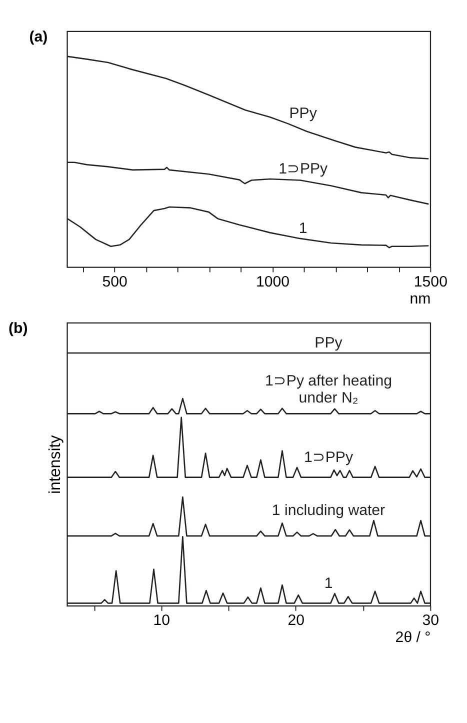 The height and width of the screenshot is (723, 467). What do you see at coordinates (328, 389) in the screenshot?
I see `series-label: 1⊃Py after heating under N₂` at bounding box center [328, 389].